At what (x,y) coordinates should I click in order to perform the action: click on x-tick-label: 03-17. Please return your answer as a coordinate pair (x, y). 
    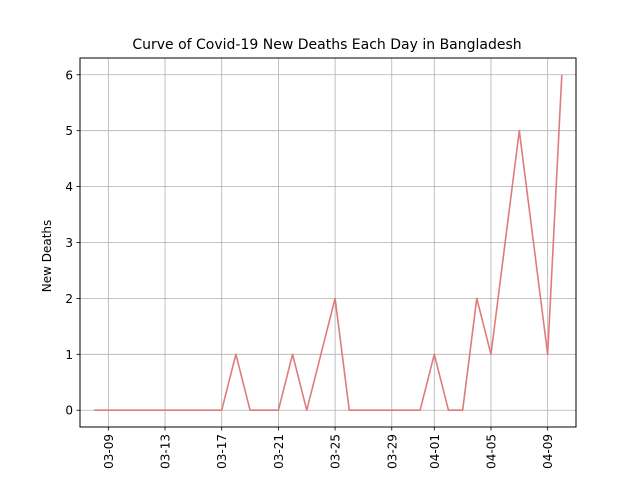
    Looking at the image, I should click on (222, 451).